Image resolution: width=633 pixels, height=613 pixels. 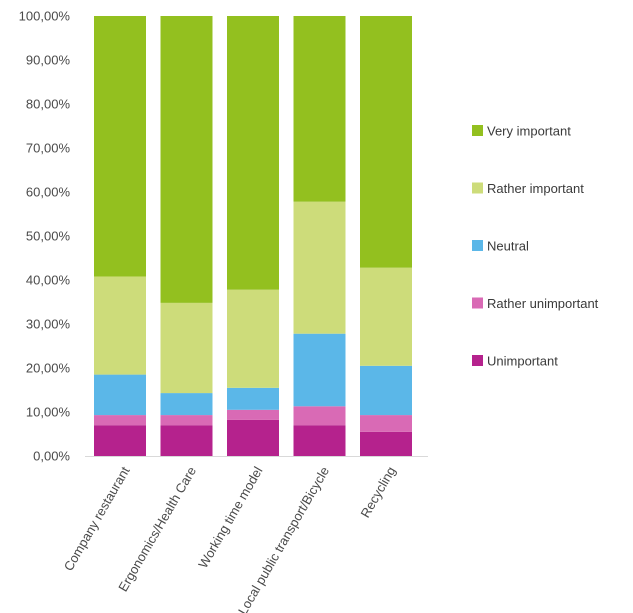 I want to click on y-tick-label: 0,00%, so click(x=51, y=456).